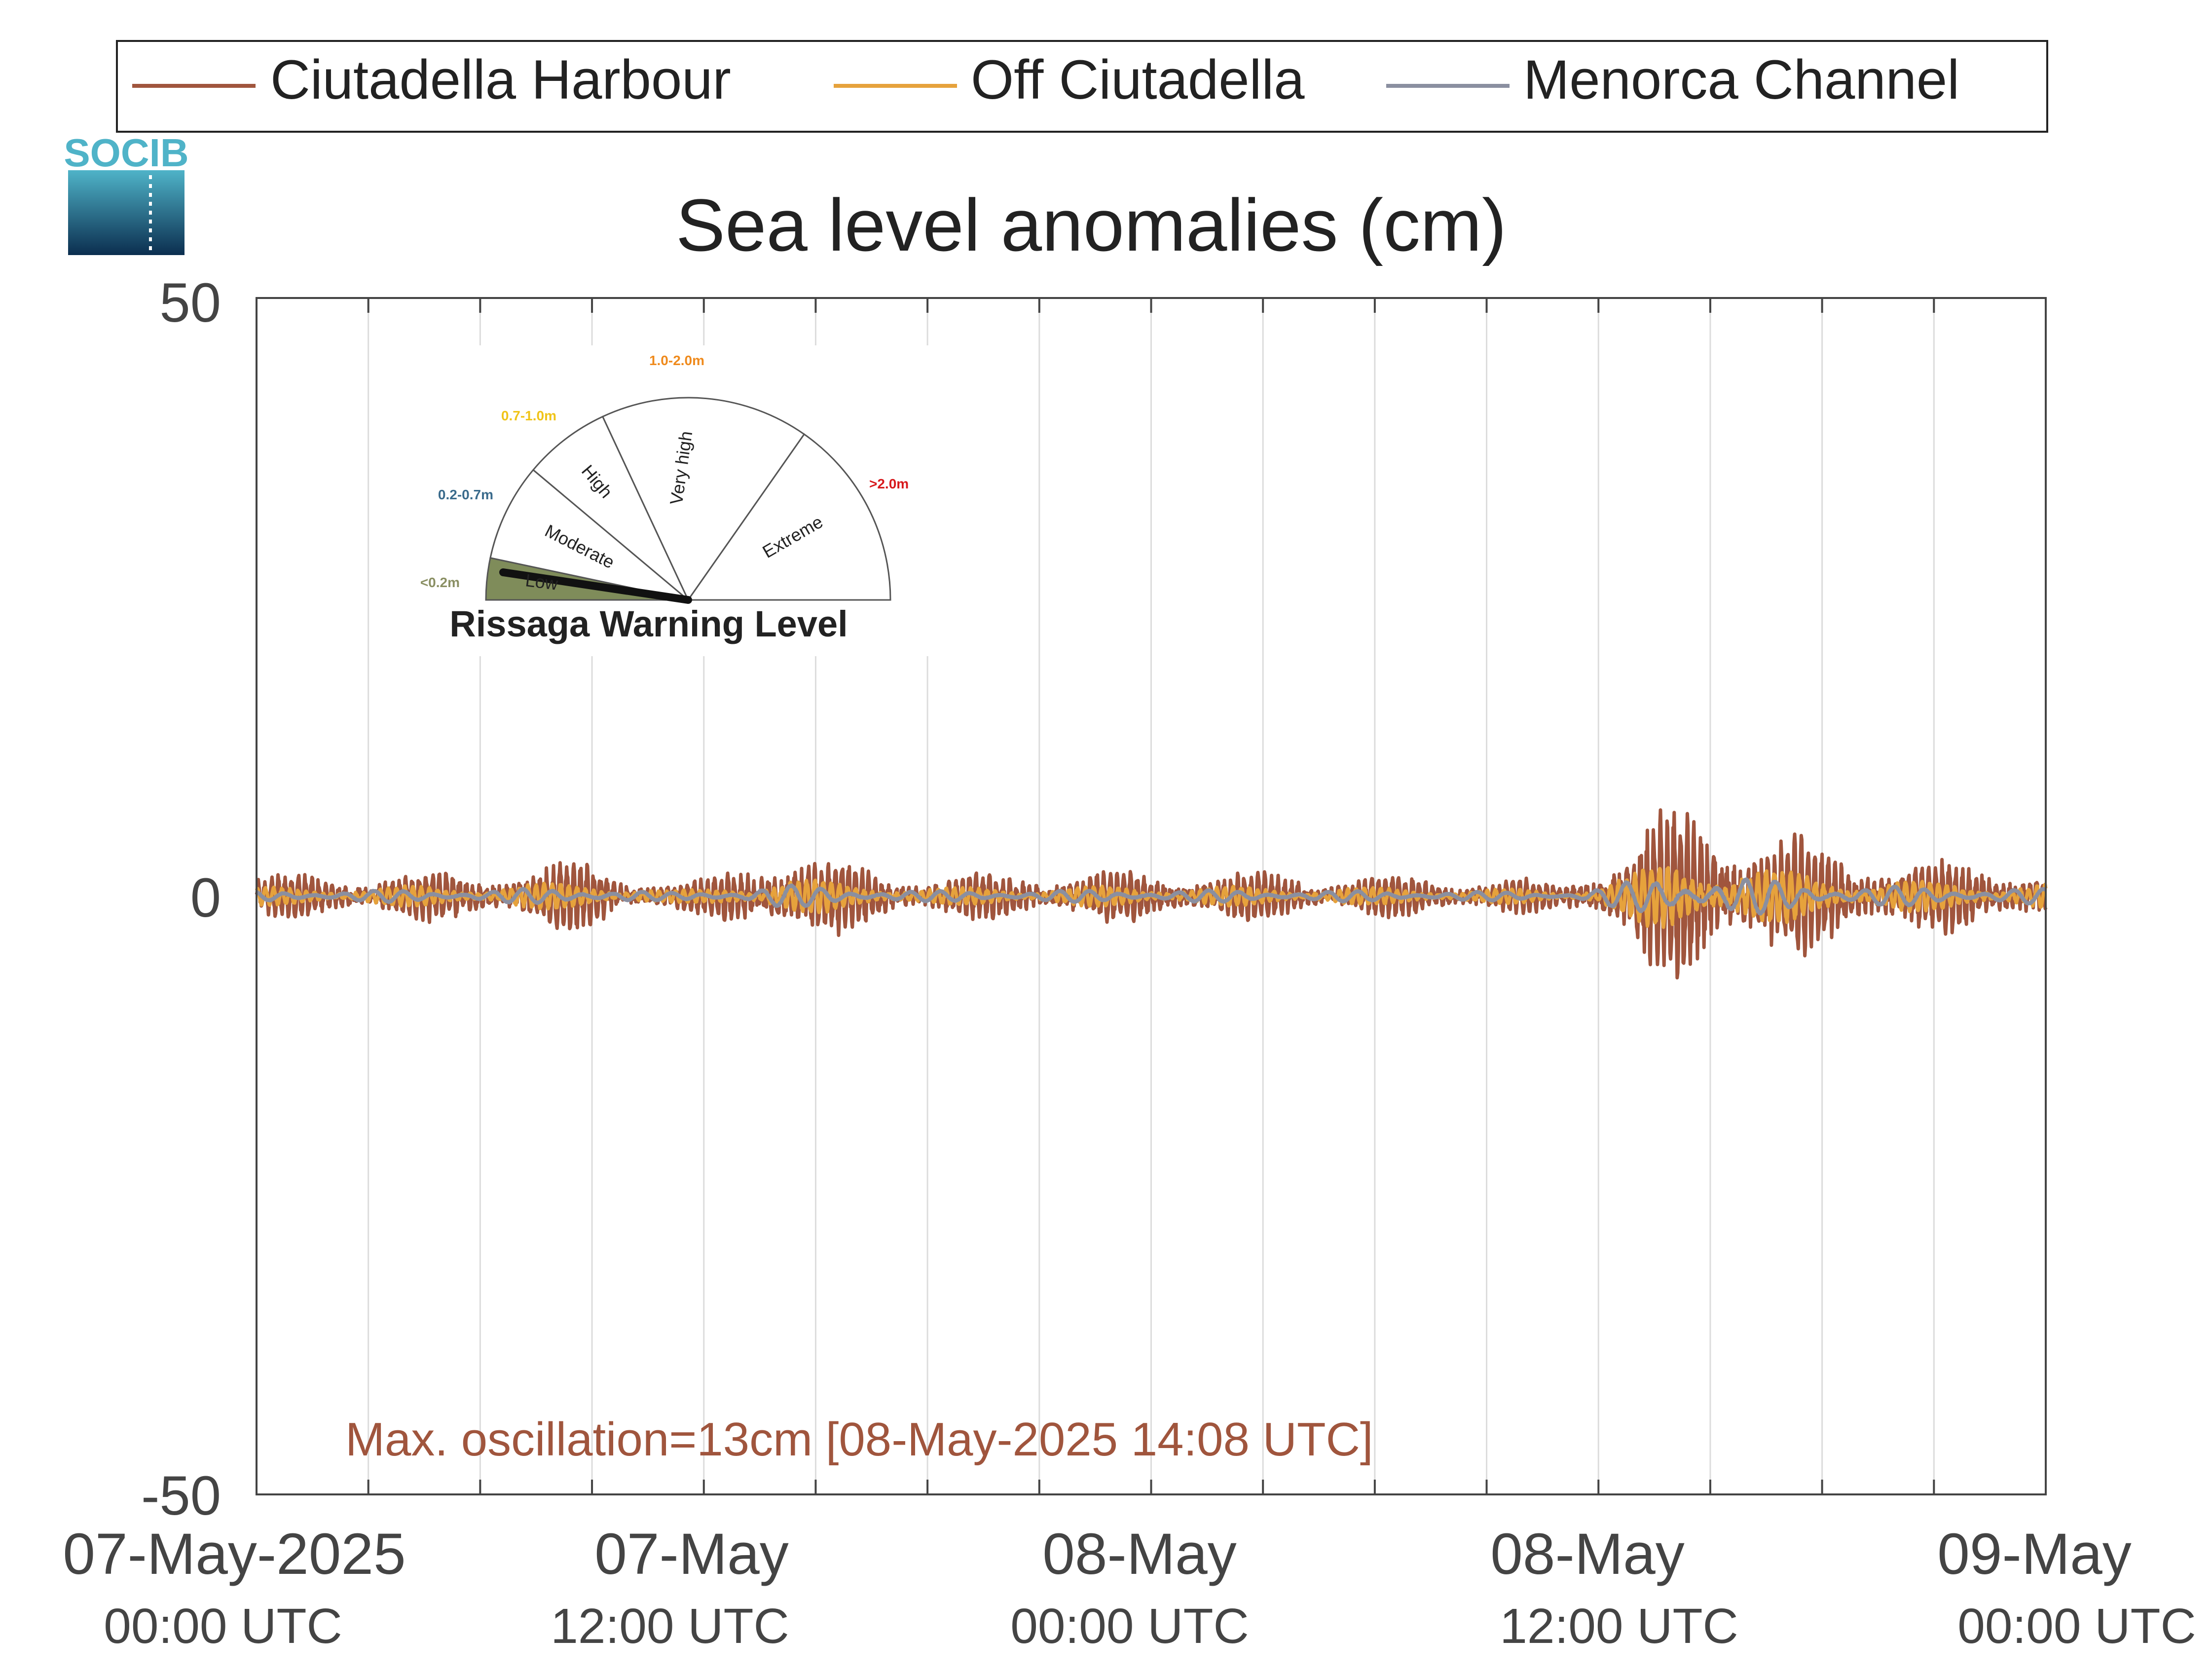 The height and width of the screenshot is (1675, 2212). Describe the element at coordinates (2034, 1554) in the screenshot. I see `x-tick-date-4: 09-May` at that location.